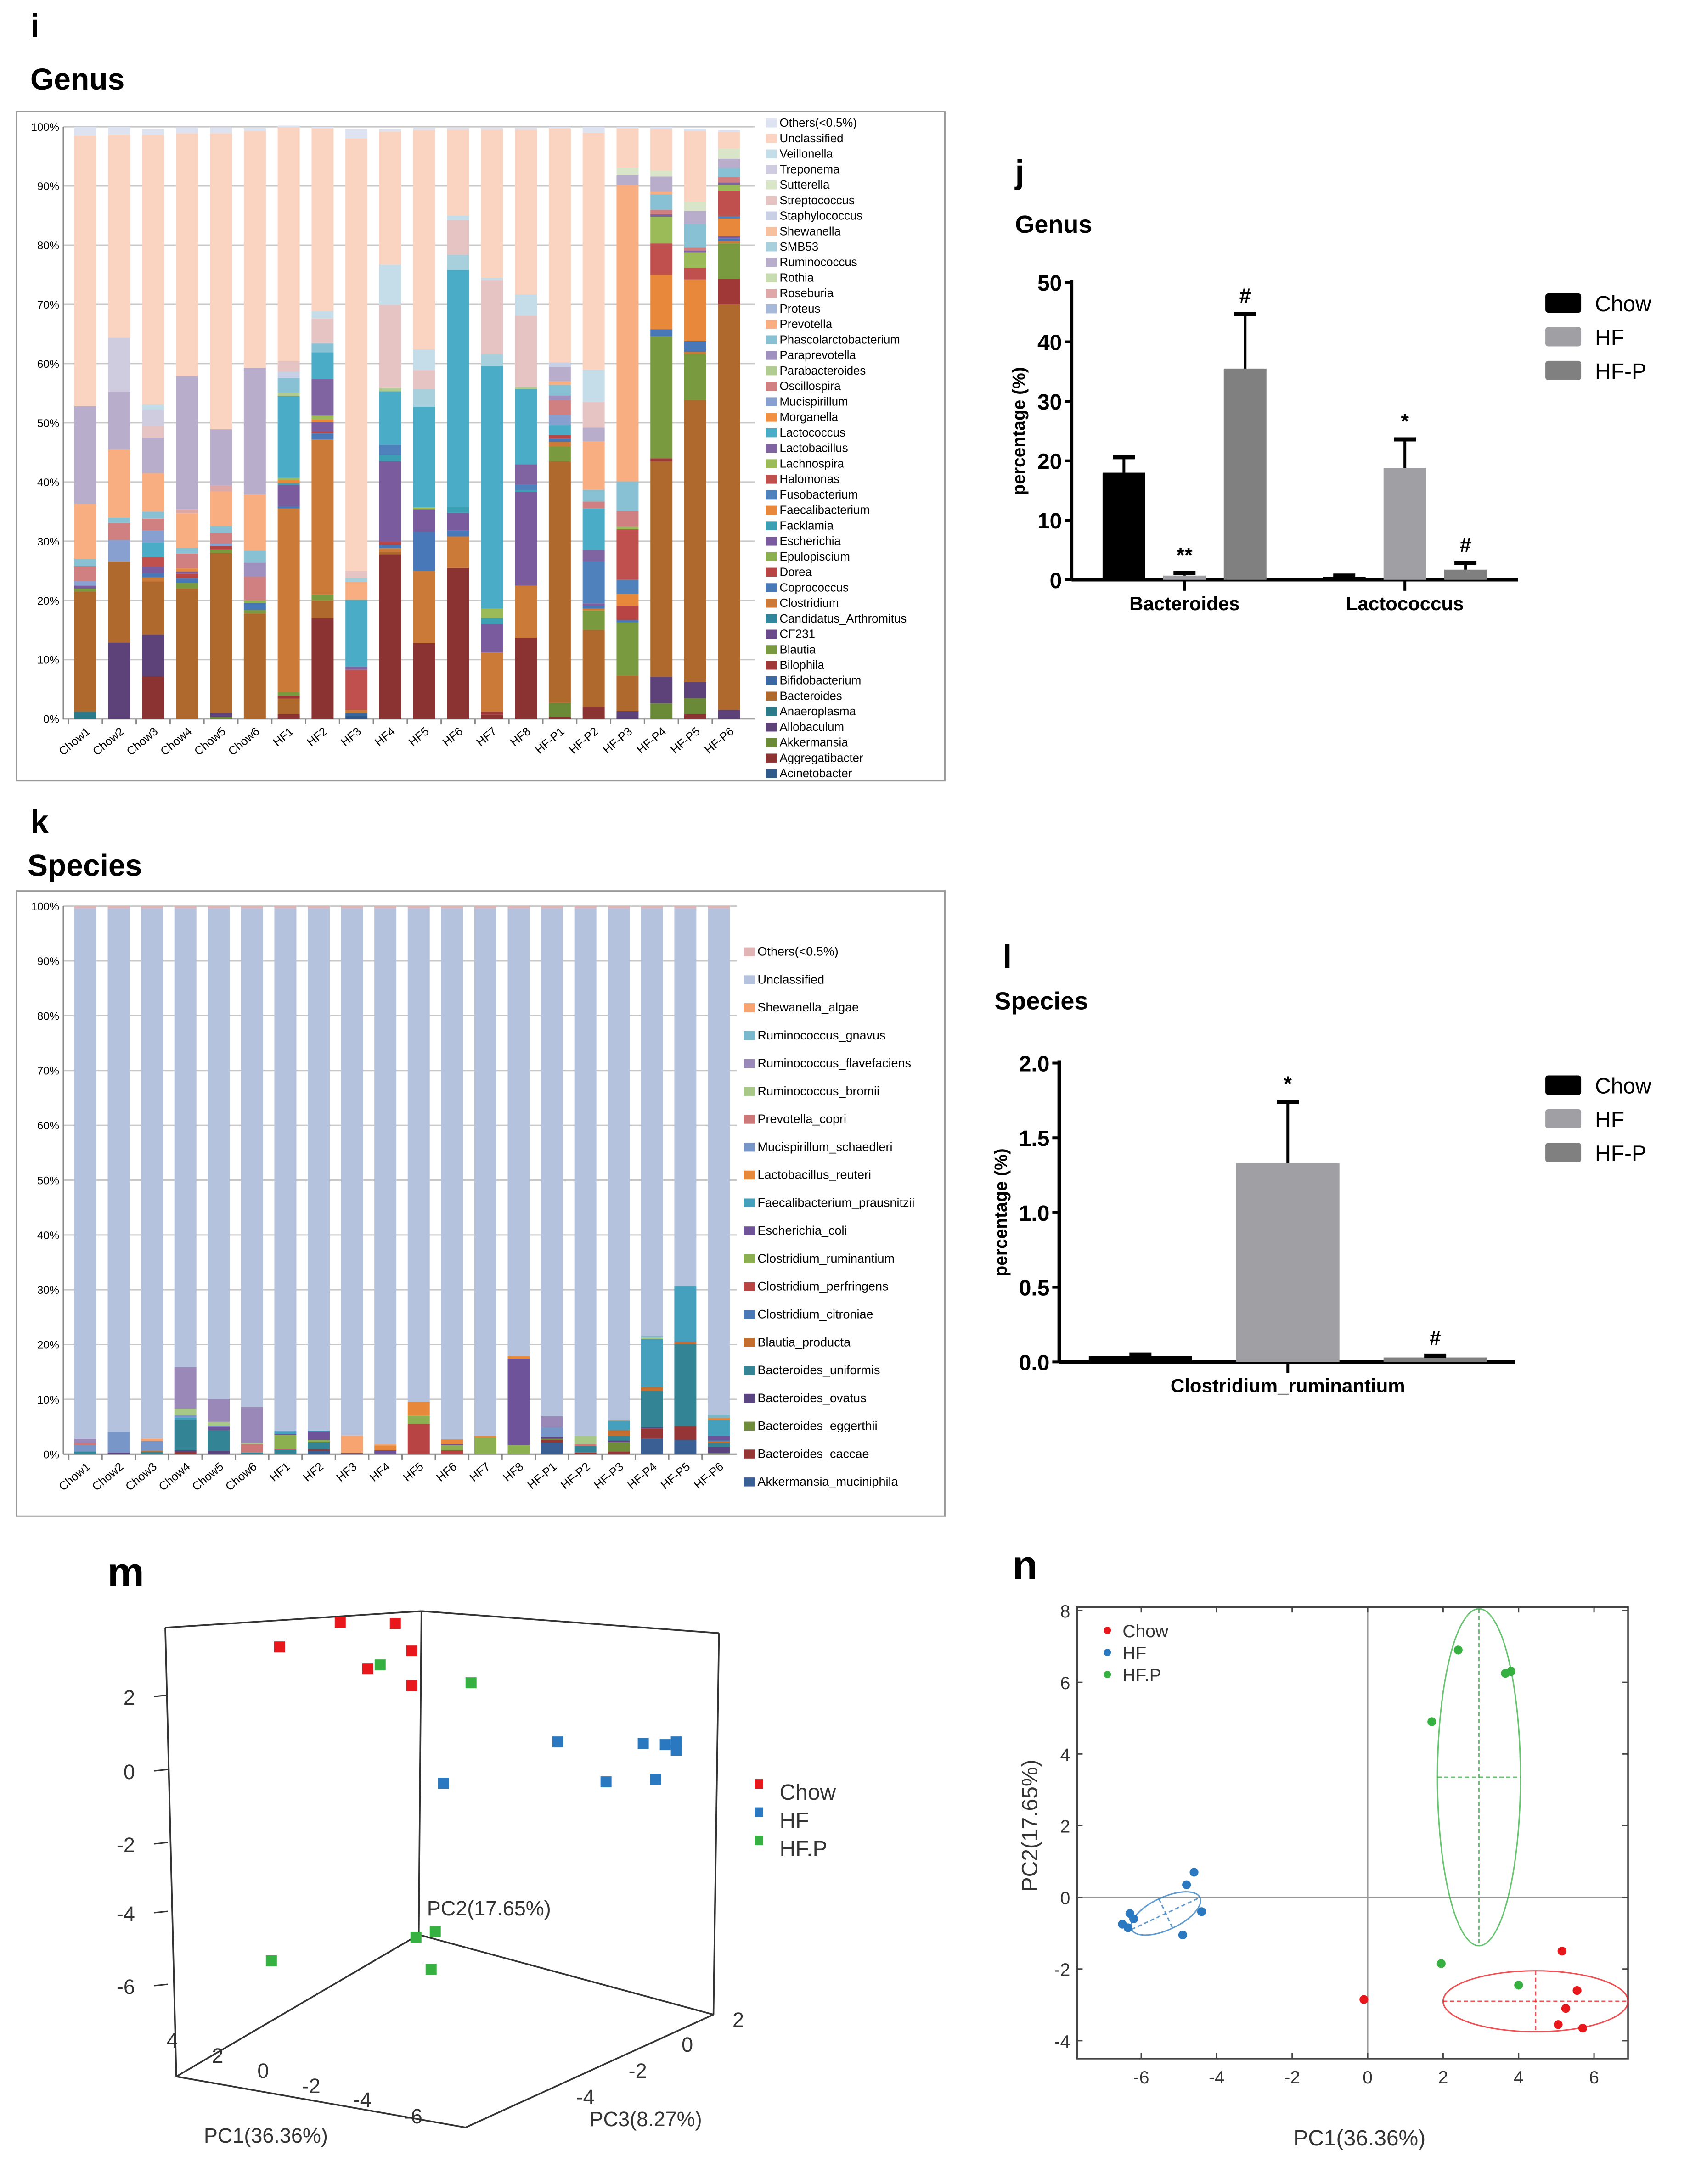  I want to click on legend-label: Staphylococcus, so click(821, 216).